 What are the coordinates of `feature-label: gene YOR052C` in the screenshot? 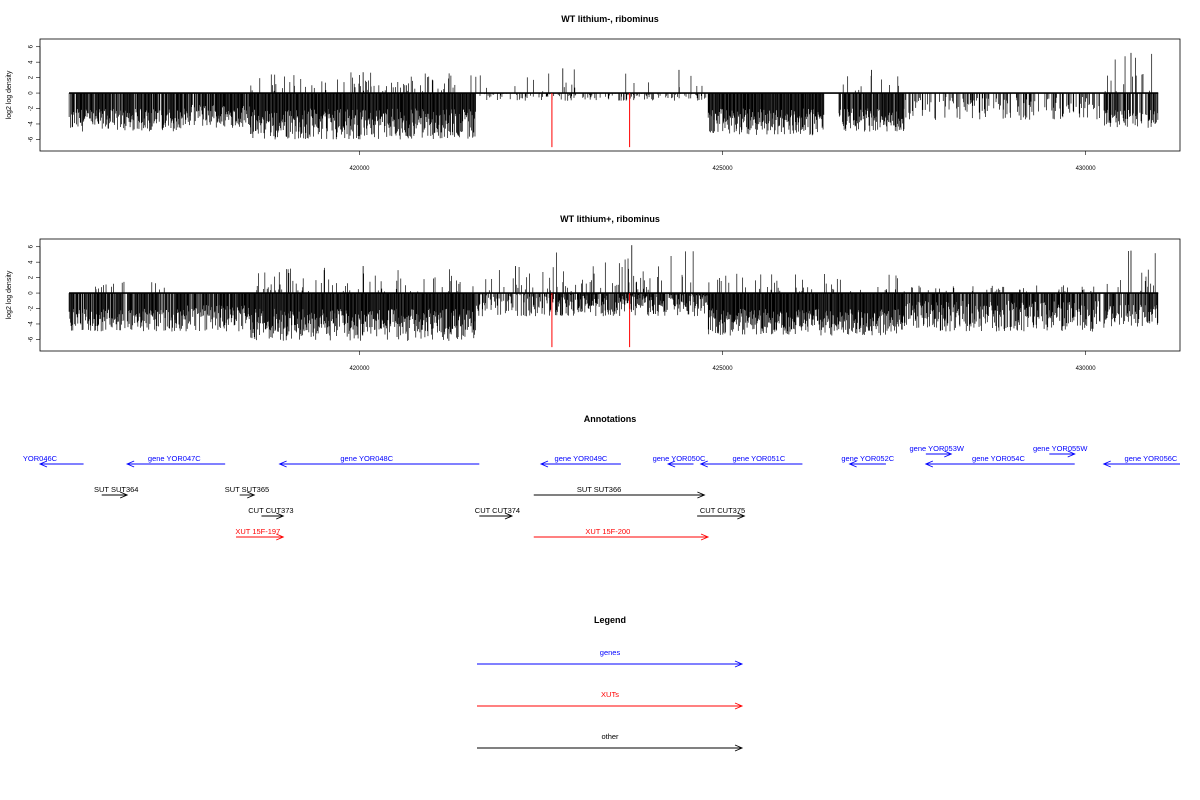 It's located at (867, 458).